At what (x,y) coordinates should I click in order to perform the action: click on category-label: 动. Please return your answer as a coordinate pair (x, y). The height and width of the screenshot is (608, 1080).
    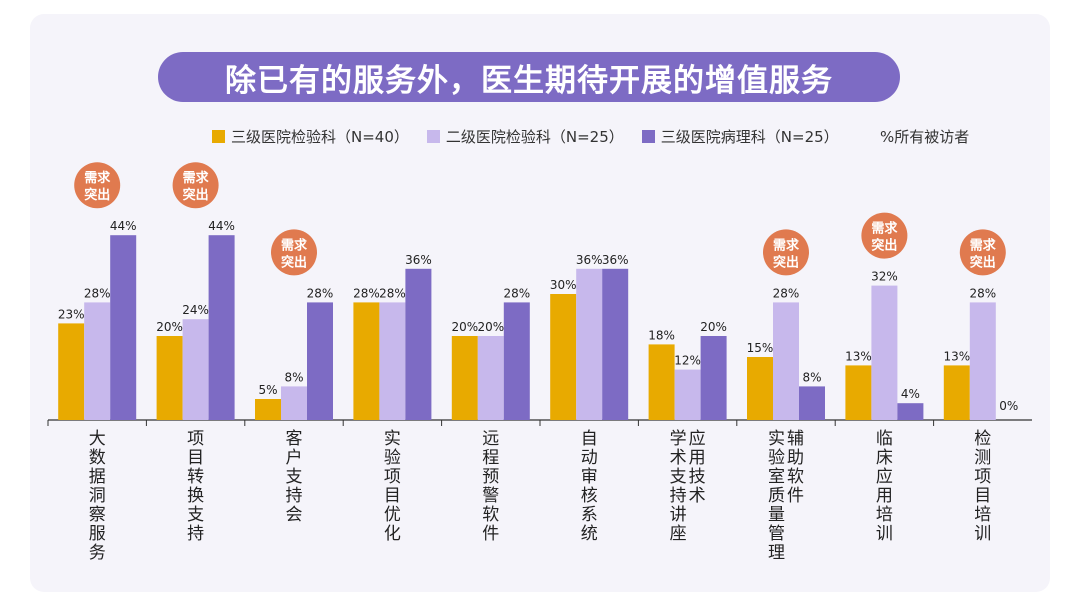
    Looking at the image, I should click on (589, 458).